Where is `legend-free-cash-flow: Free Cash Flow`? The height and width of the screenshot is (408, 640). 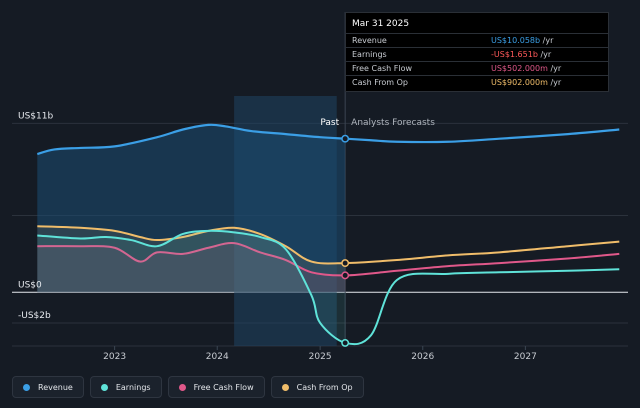 legend-free-cash-flow: Free Cash Flow is located at coordinates (216, 387).